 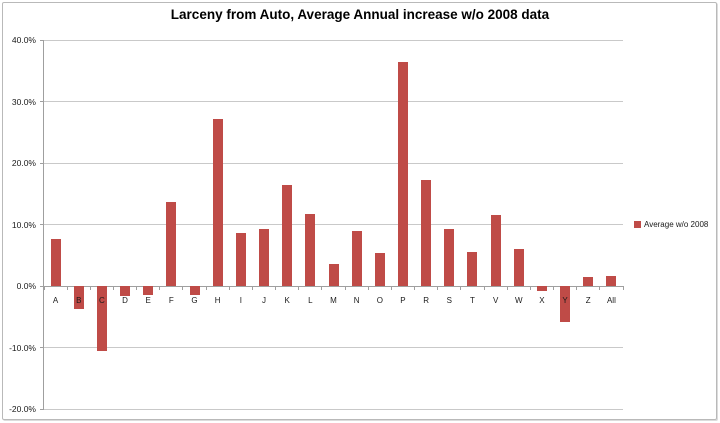 What do you see at coordinates (542, 300) in the screenshot?
I see `x-axis-label: X` at bounding box center [542, 300].